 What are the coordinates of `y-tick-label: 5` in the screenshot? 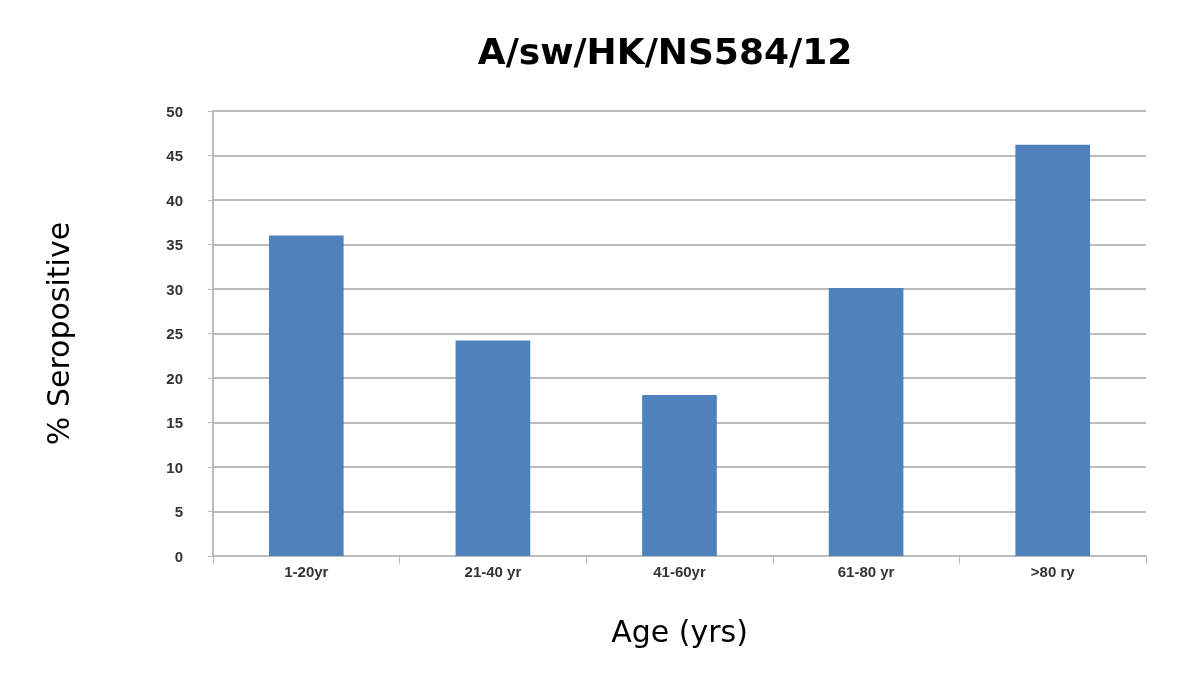 It's located at (178, 511).